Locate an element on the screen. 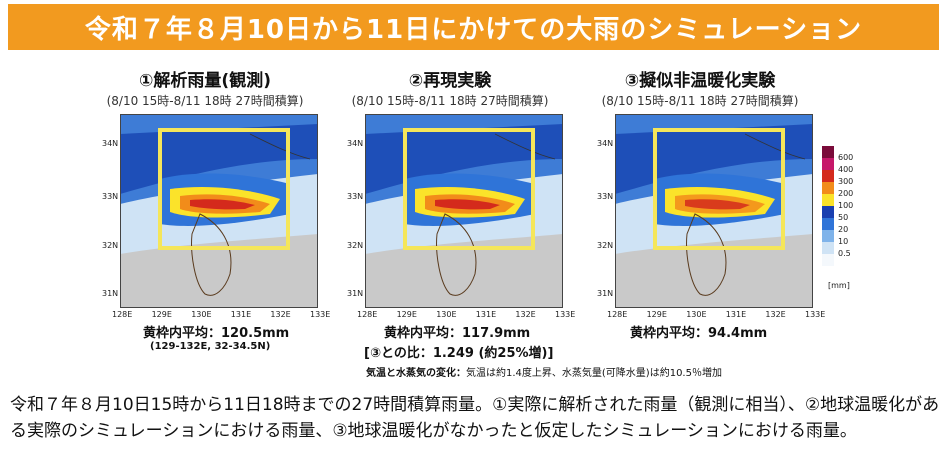 This screenshot has width=947, height=473. colorbar is located at coordinates (828, 206).